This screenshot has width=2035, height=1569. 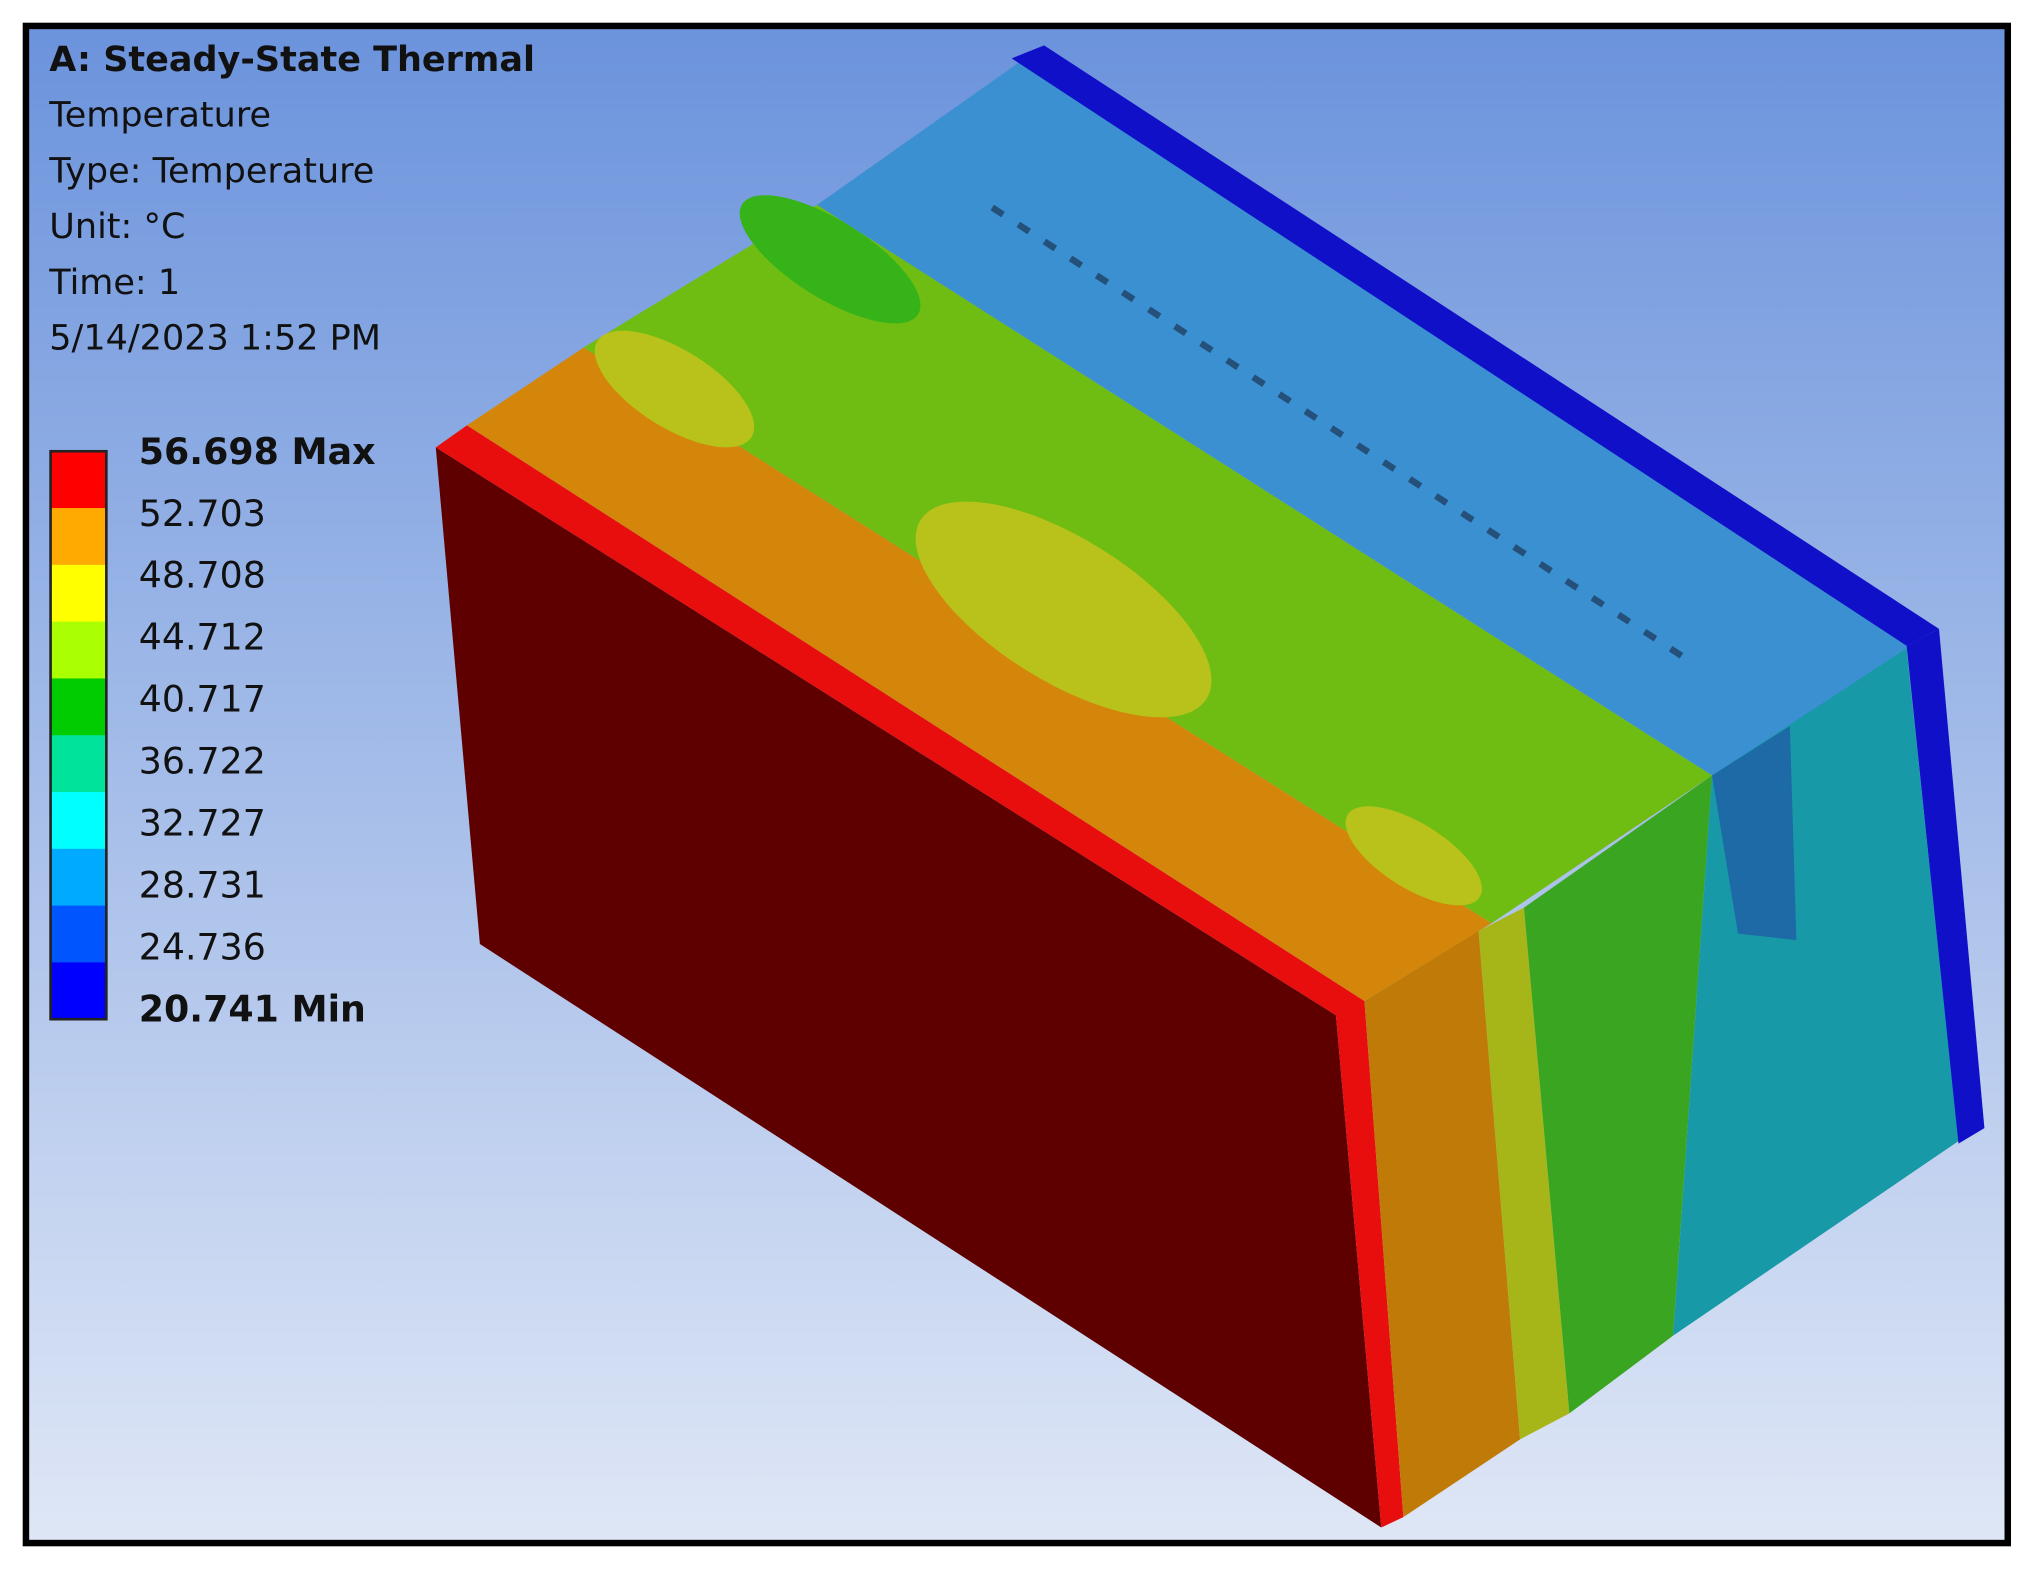 What do you see at coordinates (202, 761) in the screenshot?
I see `legend-label: 36.722` at bounding box center [202, 761].